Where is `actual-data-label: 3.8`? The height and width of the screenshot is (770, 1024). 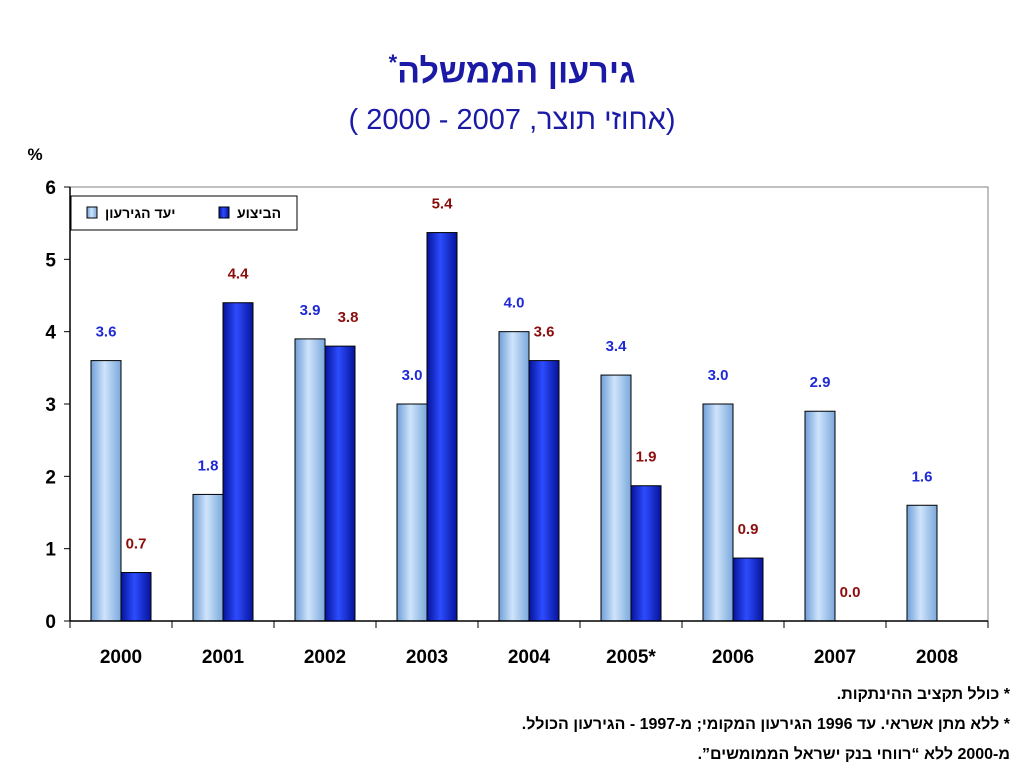 actual-data-label: 3.8 is located at coordinates (348, 317).